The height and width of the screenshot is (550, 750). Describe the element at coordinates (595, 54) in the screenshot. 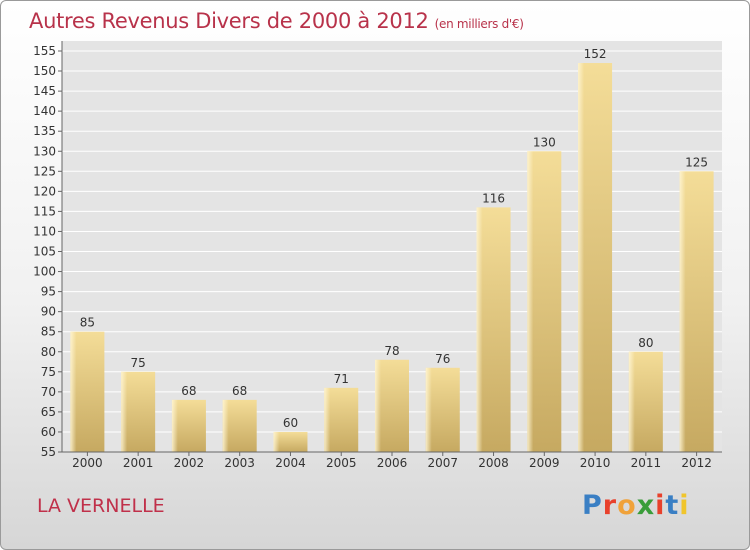

I see `bar-value-label: 152` at that location.